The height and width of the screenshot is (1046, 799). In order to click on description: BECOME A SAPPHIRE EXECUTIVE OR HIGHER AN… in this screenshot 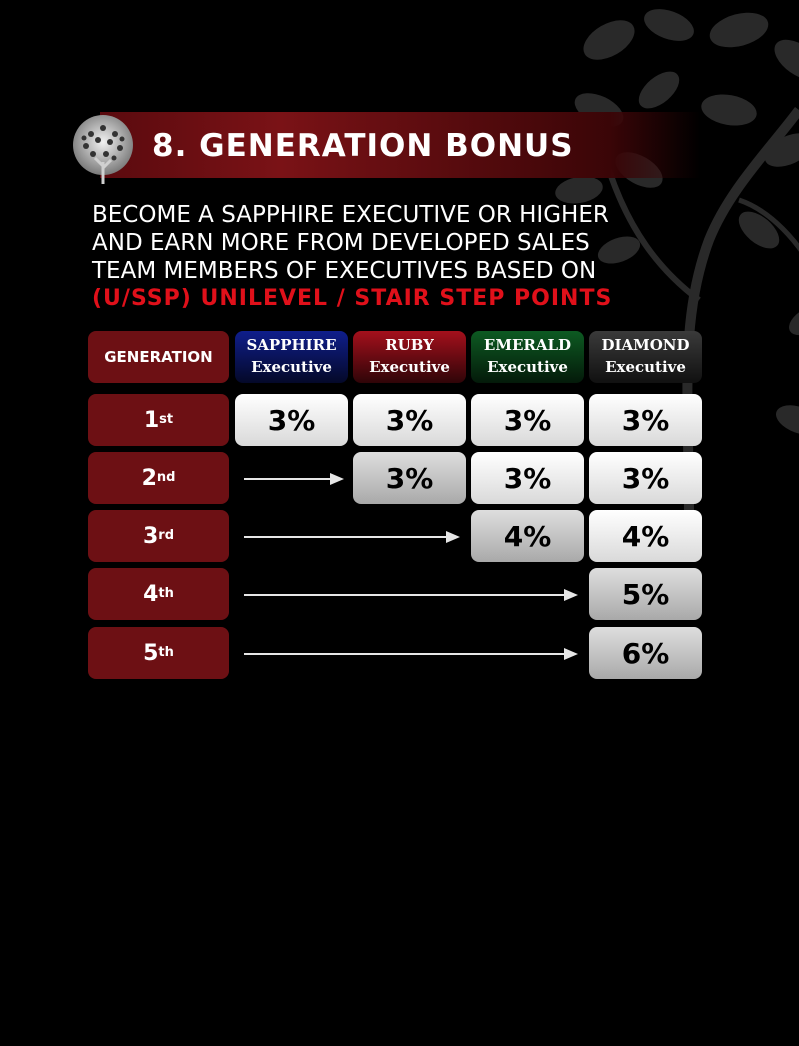, I will do `click(412, 257)`.